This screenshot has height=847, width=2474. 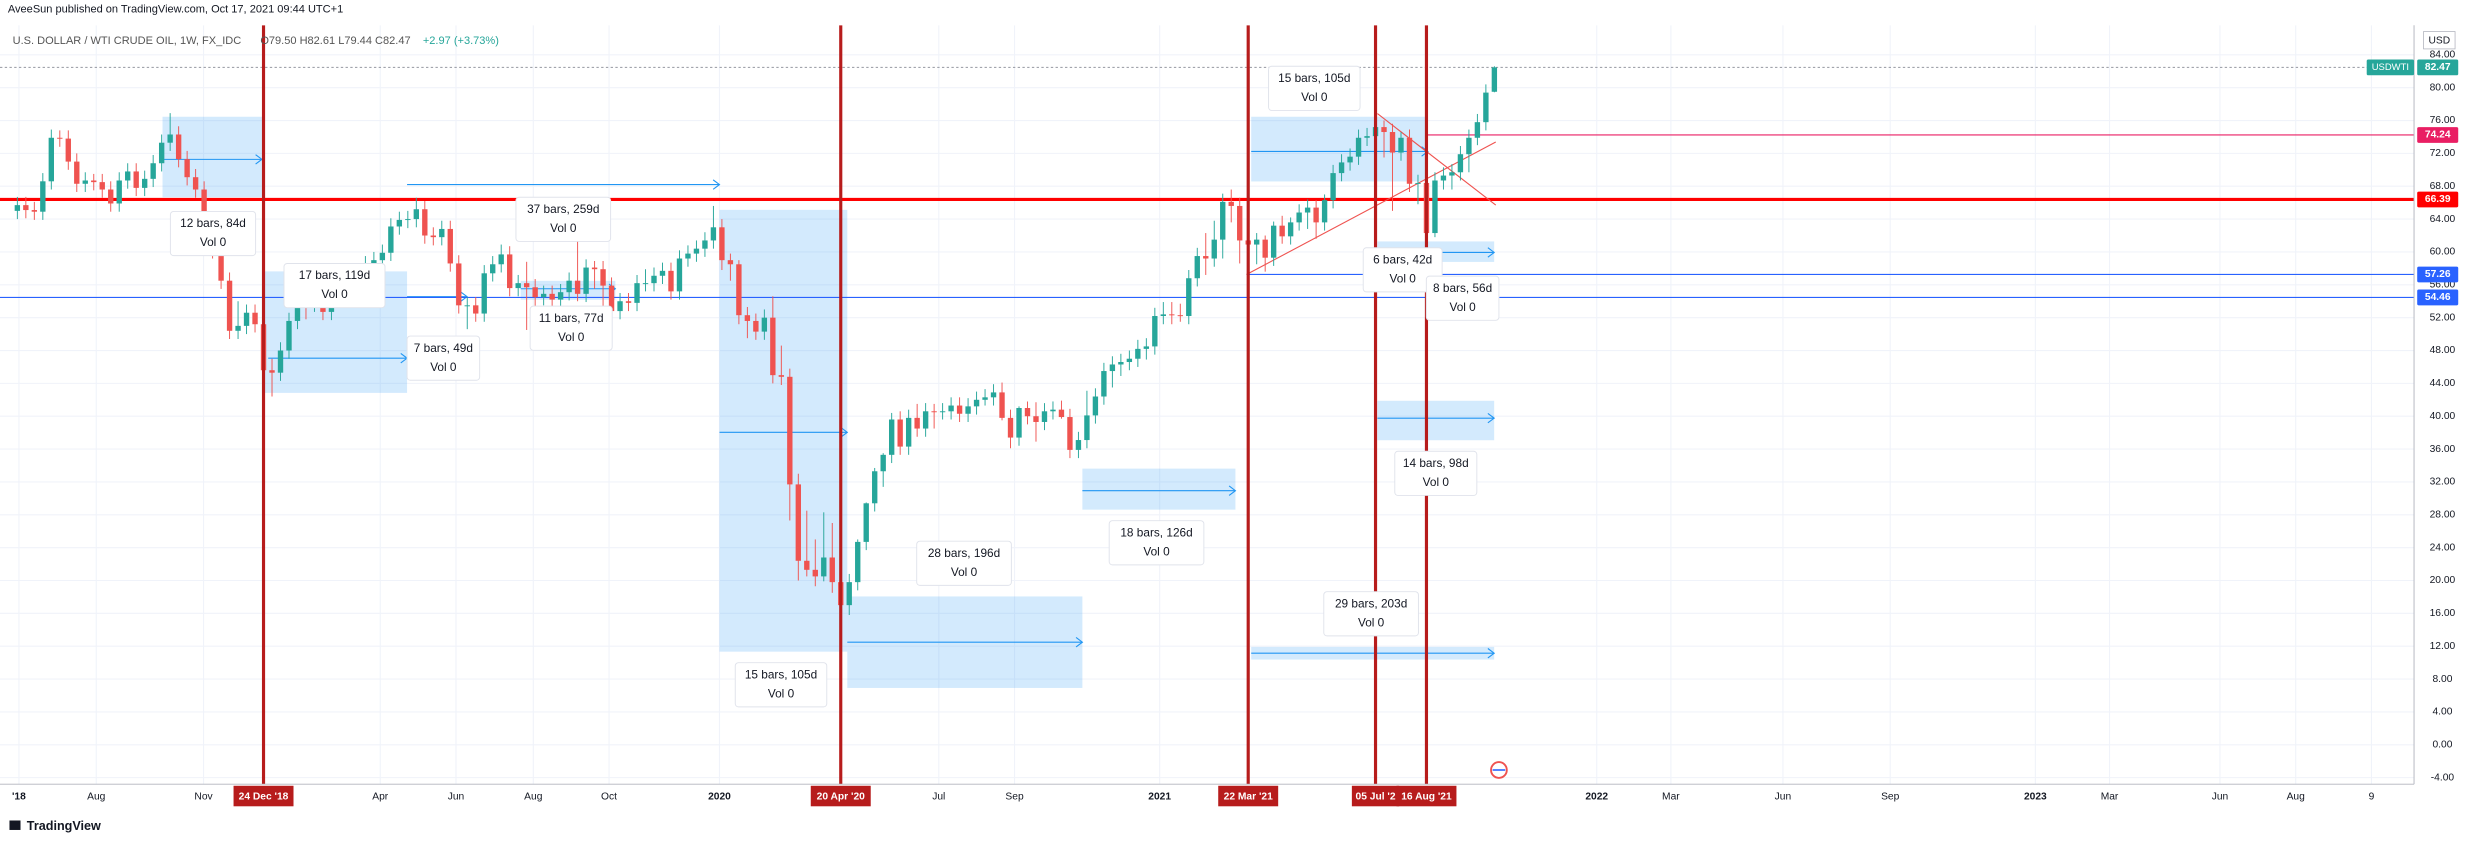 What do you see at coordinates (1014, 797) in the screenshot?
I see `x-tick-label: Sep` at bounding box center [1014, 797].